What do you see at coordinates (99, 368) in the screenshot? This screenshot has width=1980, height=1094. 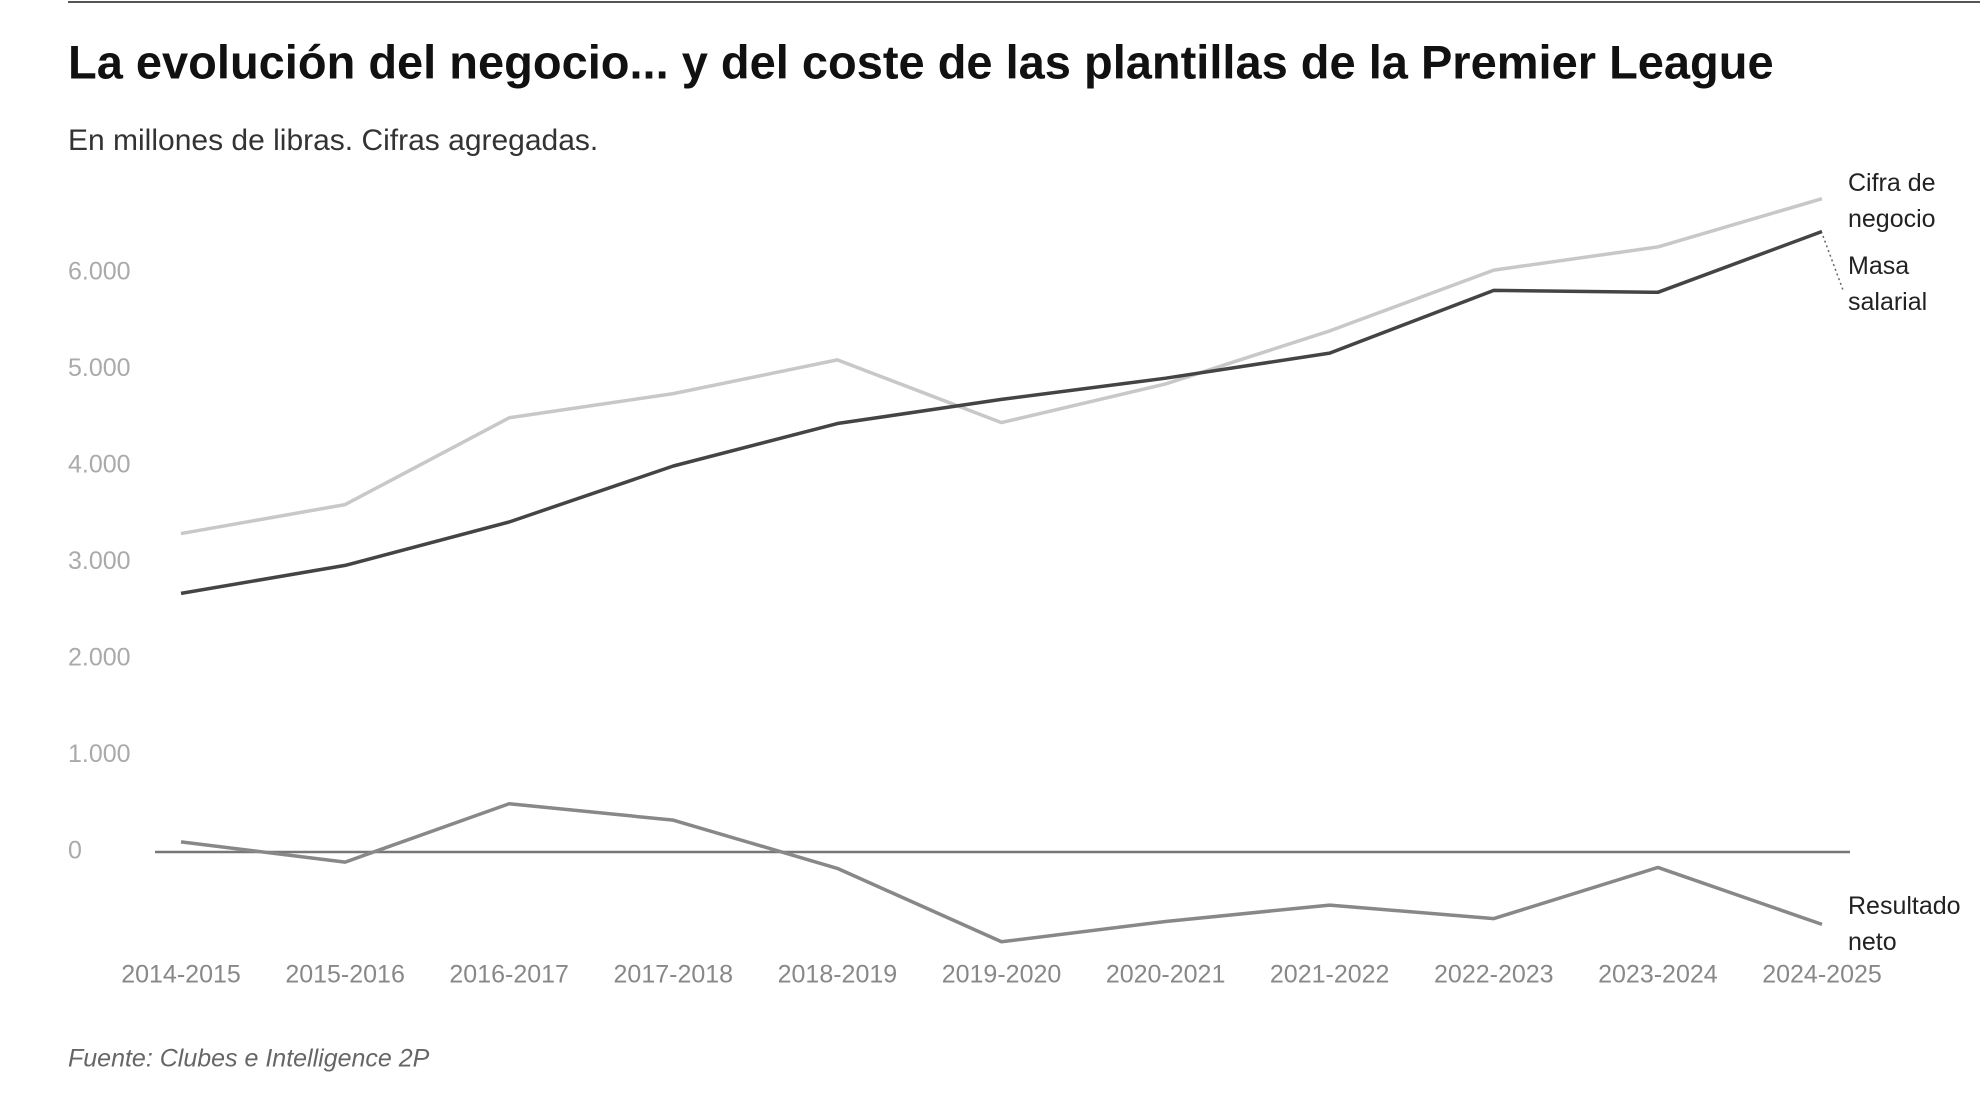 I see `y-tick-label: 5.000` at bounding box center [99, 368].